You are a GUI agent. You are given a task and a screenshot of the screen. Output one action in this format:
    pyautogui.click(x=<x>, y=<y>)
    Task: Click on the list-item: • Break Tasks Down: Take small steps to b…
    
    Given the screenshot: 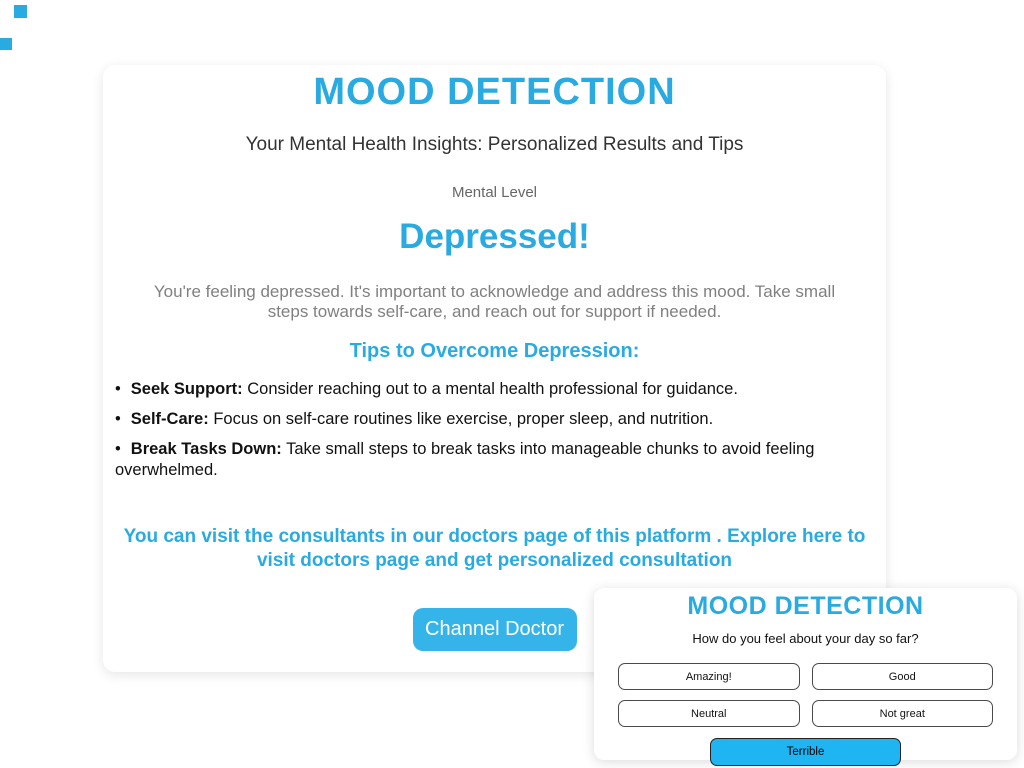 What is the action you would take?
    pyautogui.click(x=494, y=460)
    